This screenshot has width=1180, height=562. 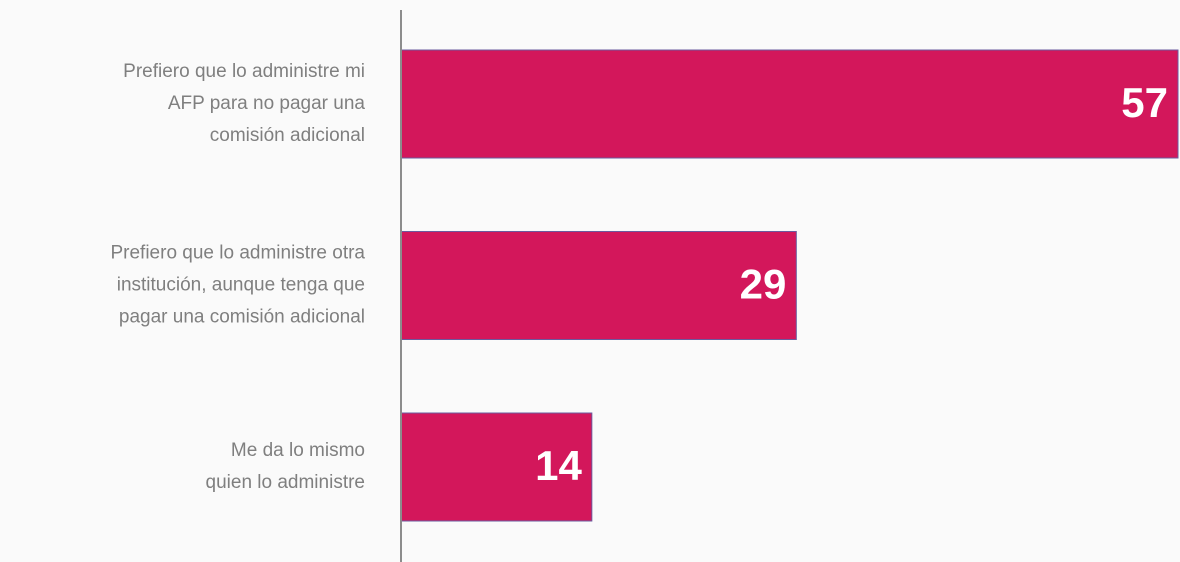 What do you see at coordinates (1144, 102) in the screenshot?
I see `data-label: 57` at bounding box center [1144, 102].